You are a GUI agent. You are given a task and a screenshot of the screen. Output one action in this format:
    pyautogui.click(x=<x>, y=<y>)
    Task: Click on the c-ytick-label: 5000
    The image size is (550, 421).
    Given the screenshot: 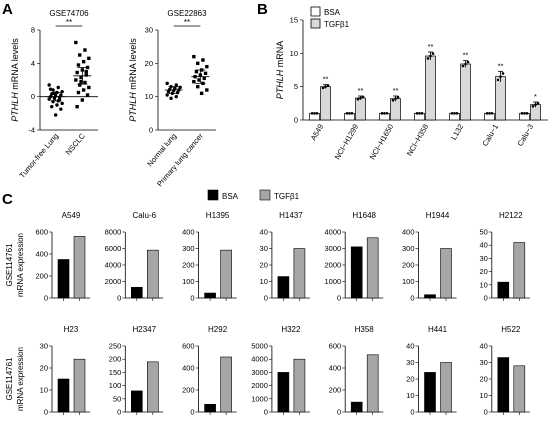 What is the action you would take?
    pyautogui.click(x=259, y=346)
    